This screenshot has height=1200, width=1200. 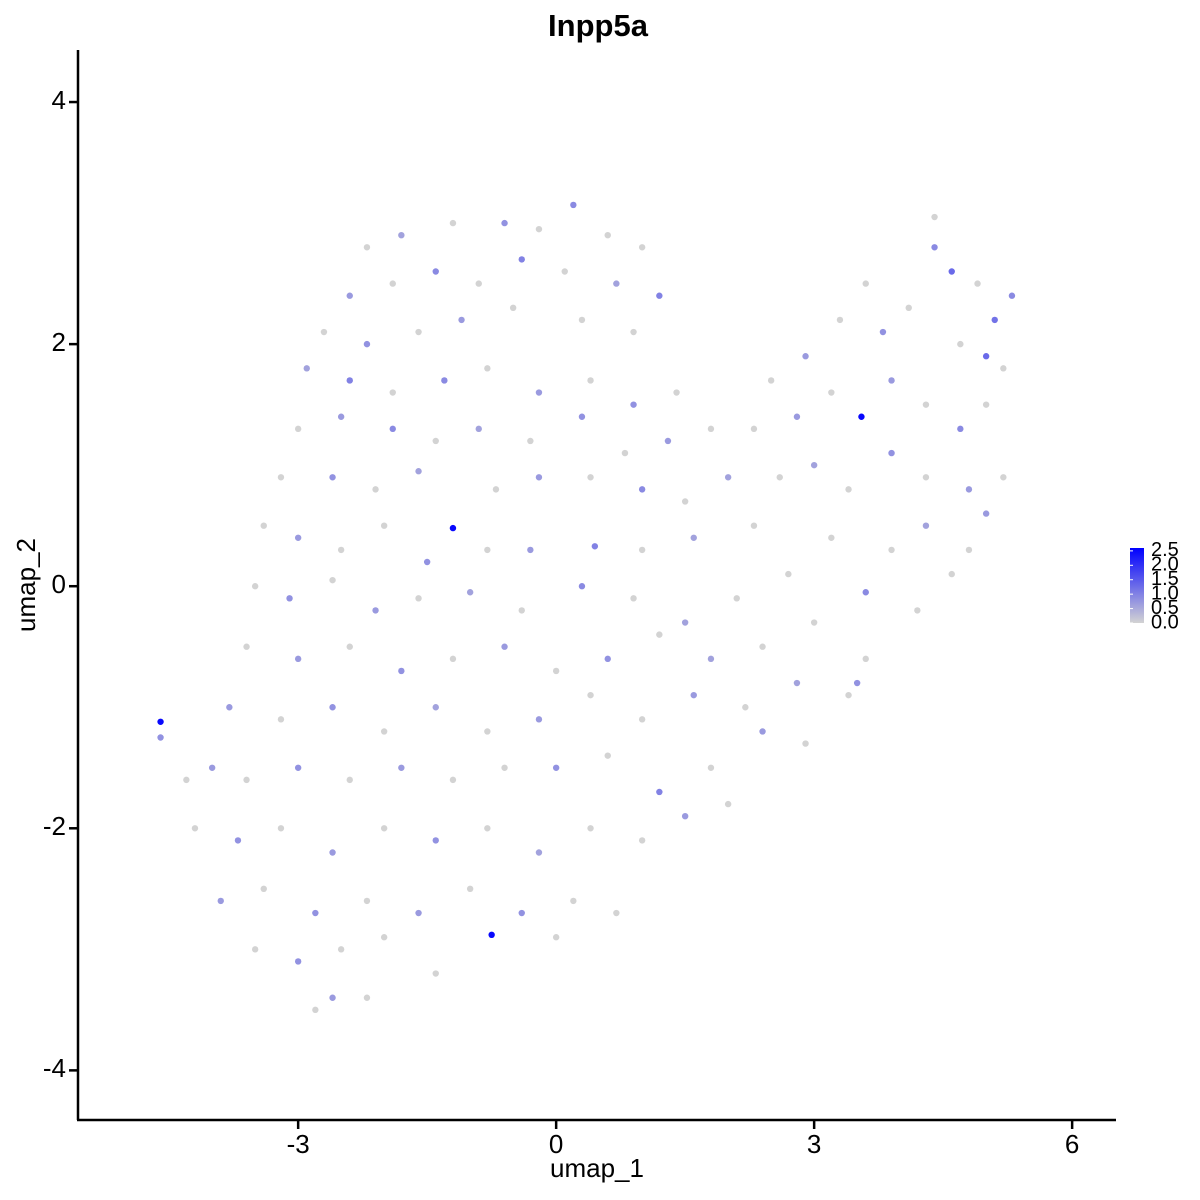 What do you see at coordinates (1165, 565) in the screenshot?
I see `colorbar-tick-label: 2.0` at bounding box center [1165, 565].